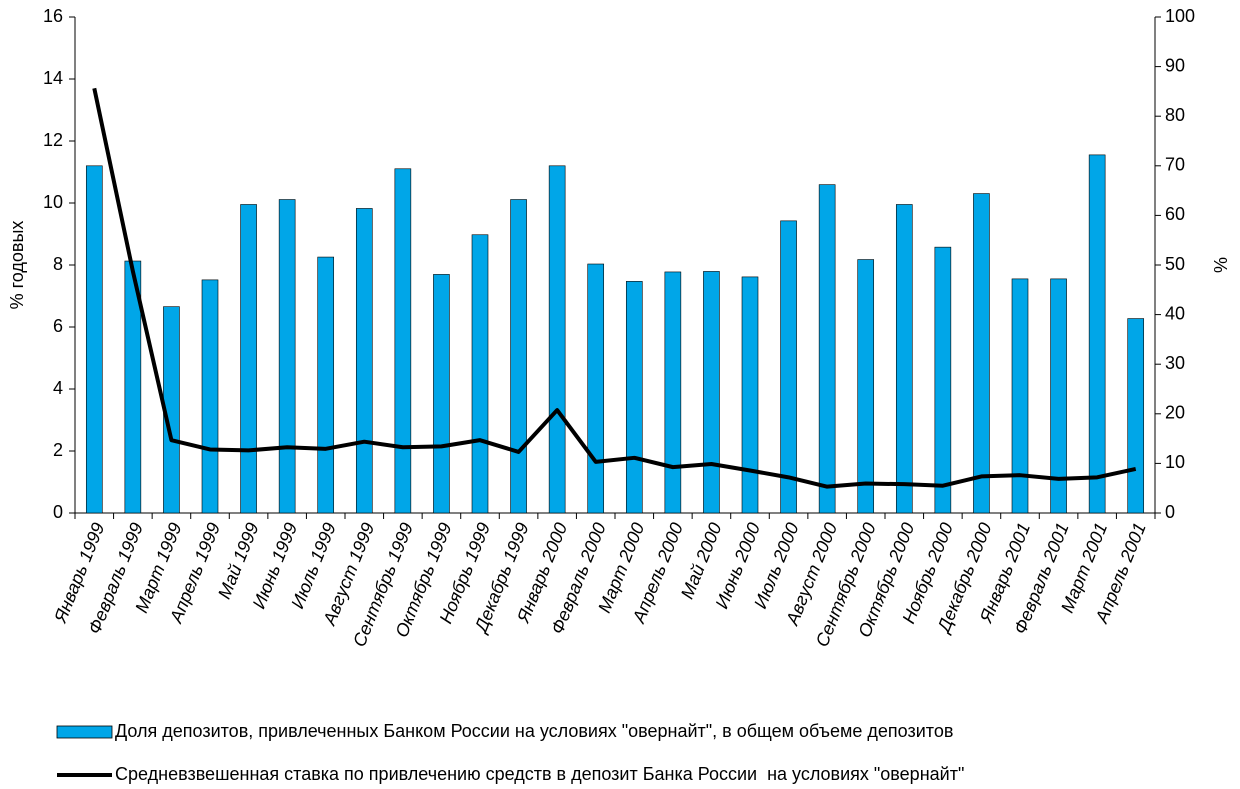 The width and height of the screenshot is (1240, 789). I want to click on legend-swatch, so click(84, 732).